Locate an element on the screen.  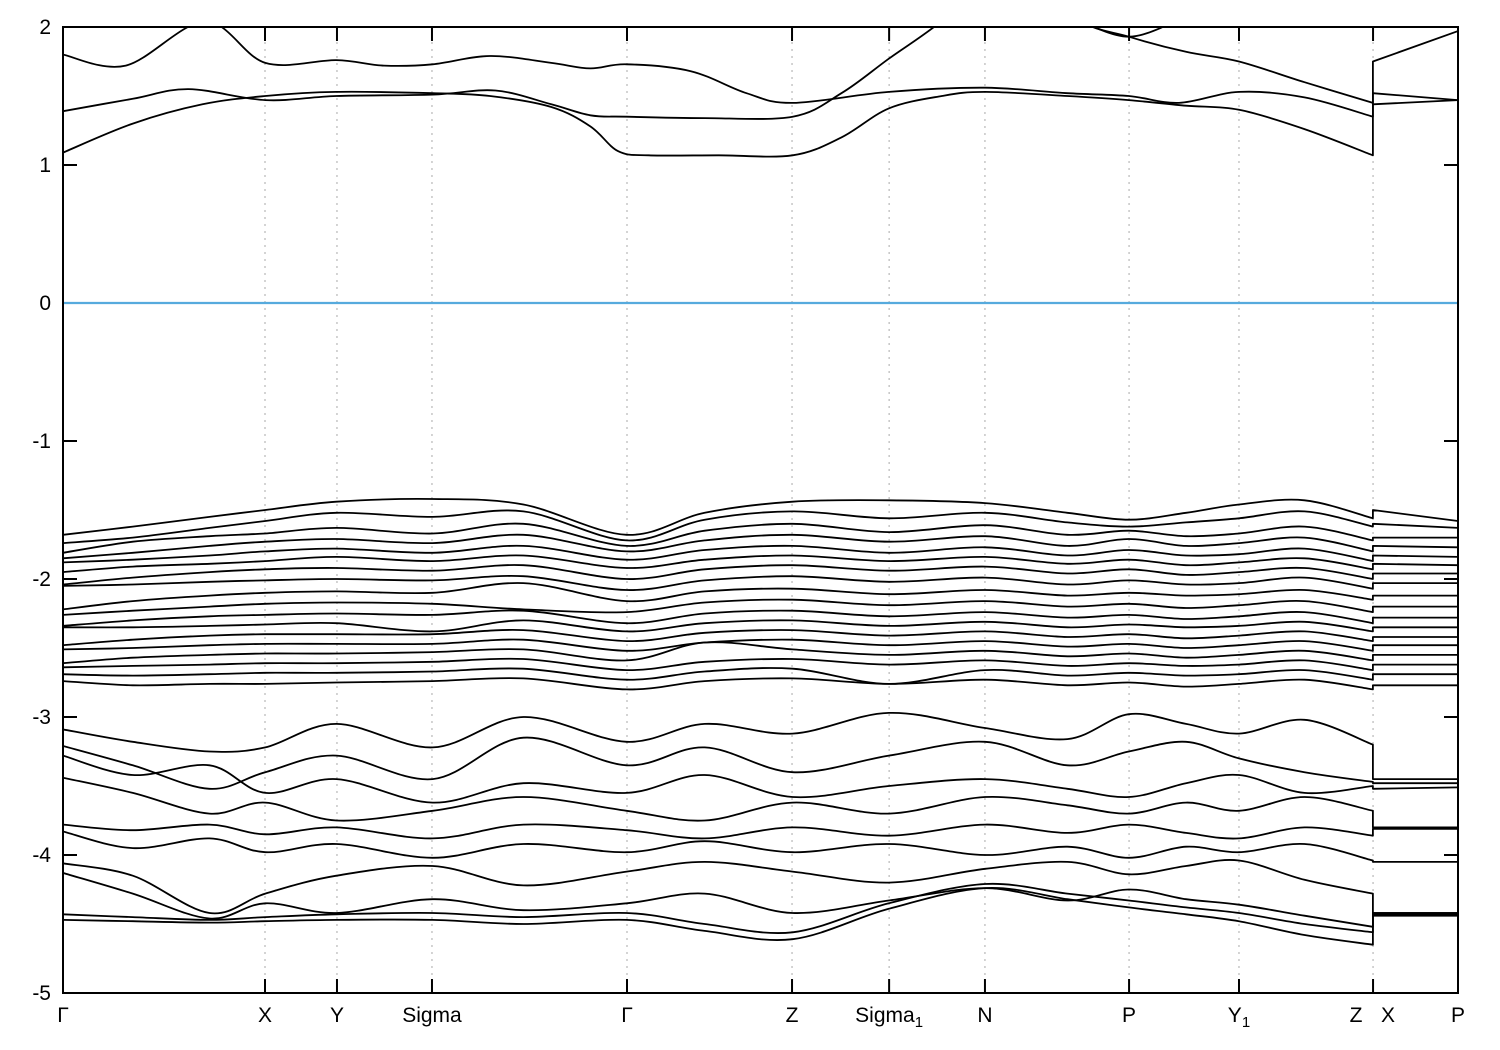
k-point-label: Y1 is located at coordinates (1239, 1017).